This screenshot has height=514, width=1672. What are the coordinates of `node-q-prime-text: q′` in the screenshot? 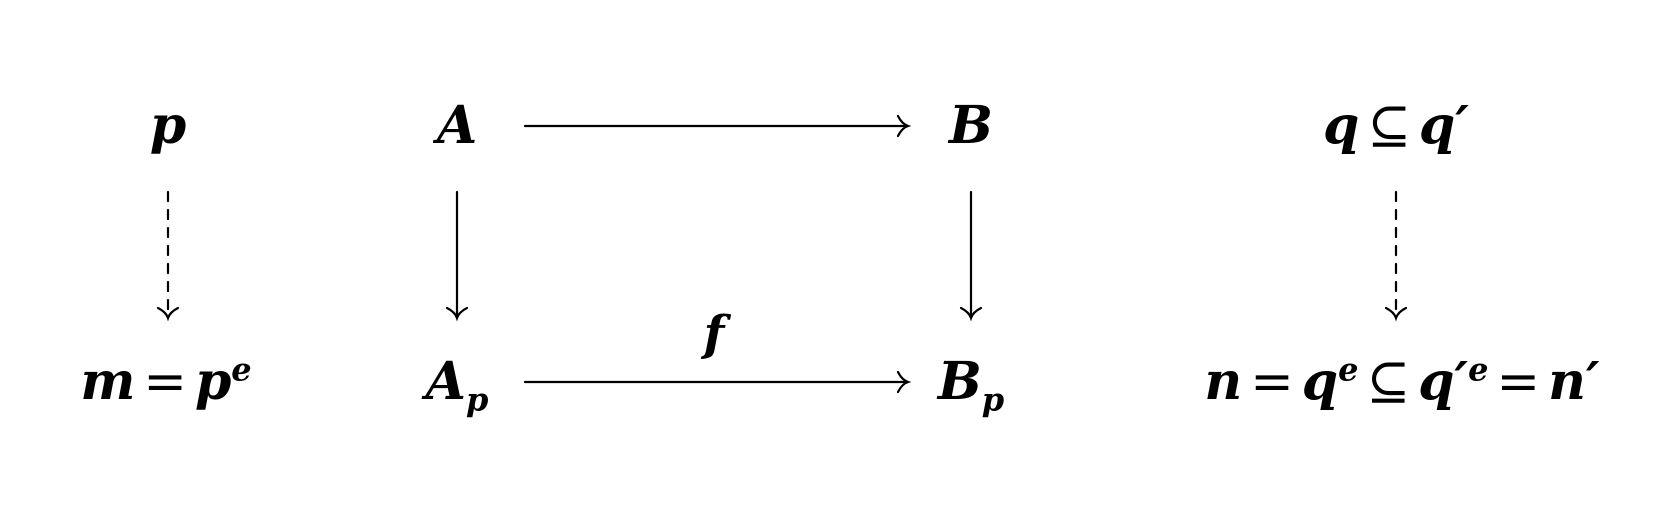 It's located at (1444, 125).